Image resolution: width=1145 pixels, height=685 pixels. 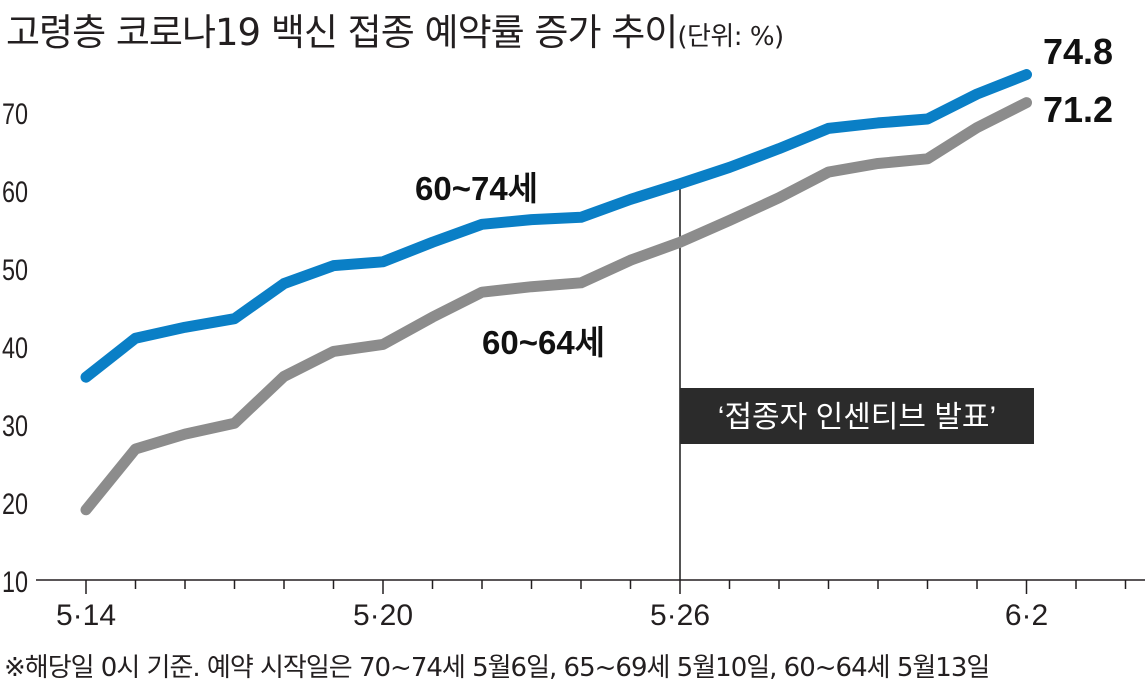 I want to click on y-tick-label: 40, so click(x=15, y=347).